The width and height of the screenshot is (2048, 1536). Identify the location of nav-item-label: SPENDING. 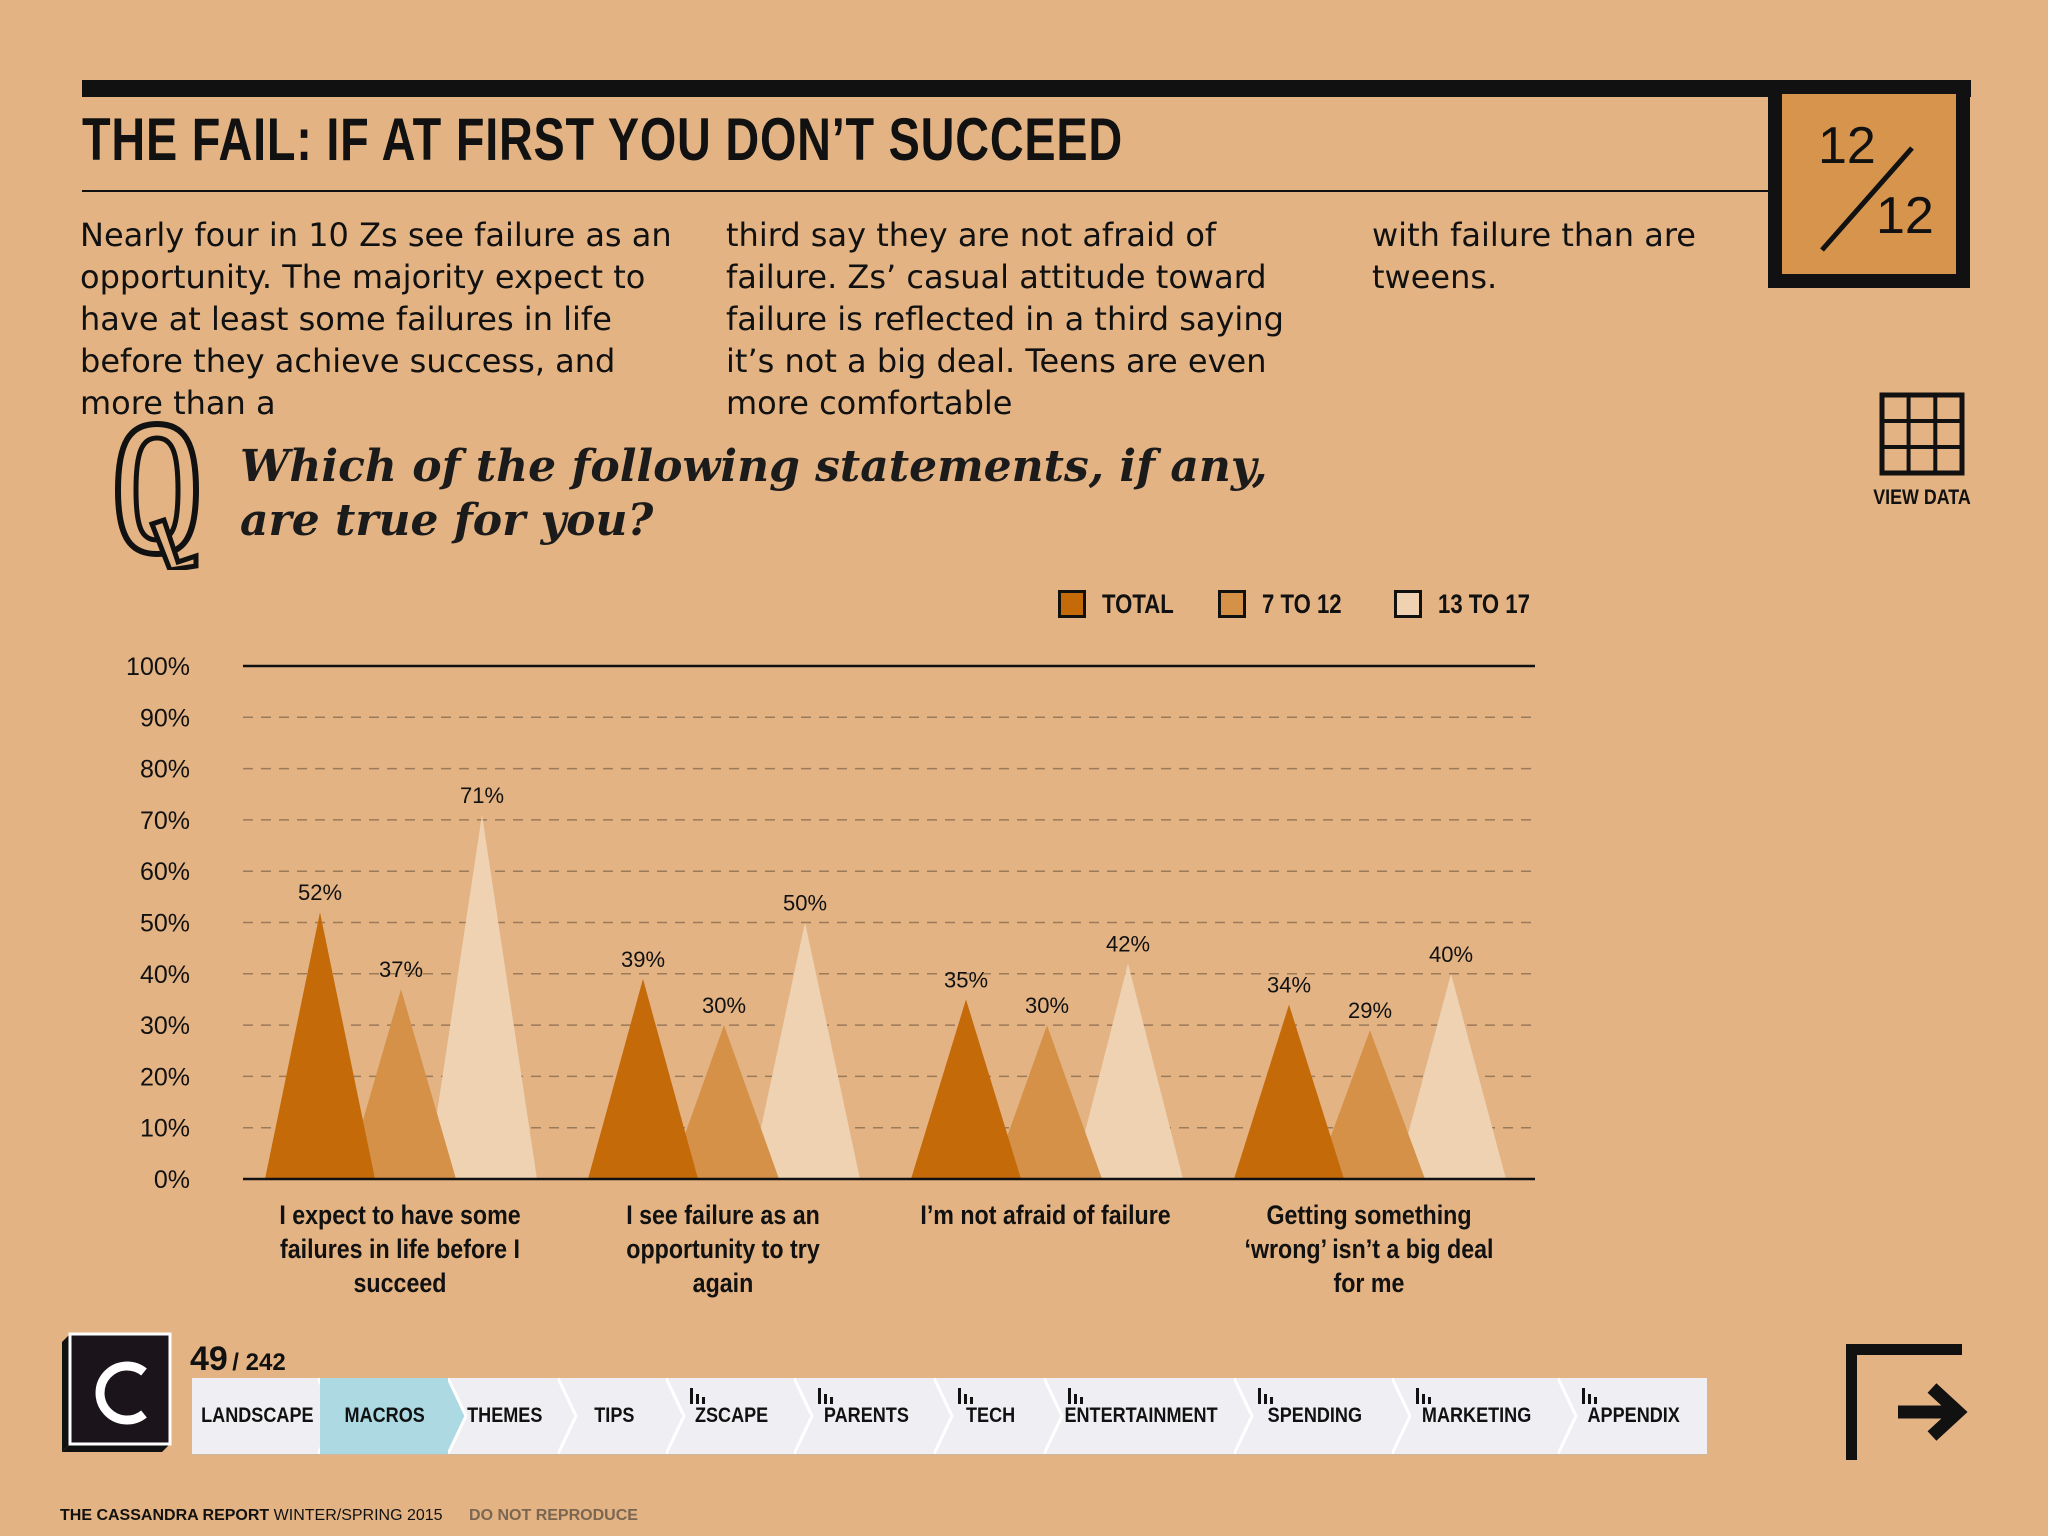
(1315, 1415).